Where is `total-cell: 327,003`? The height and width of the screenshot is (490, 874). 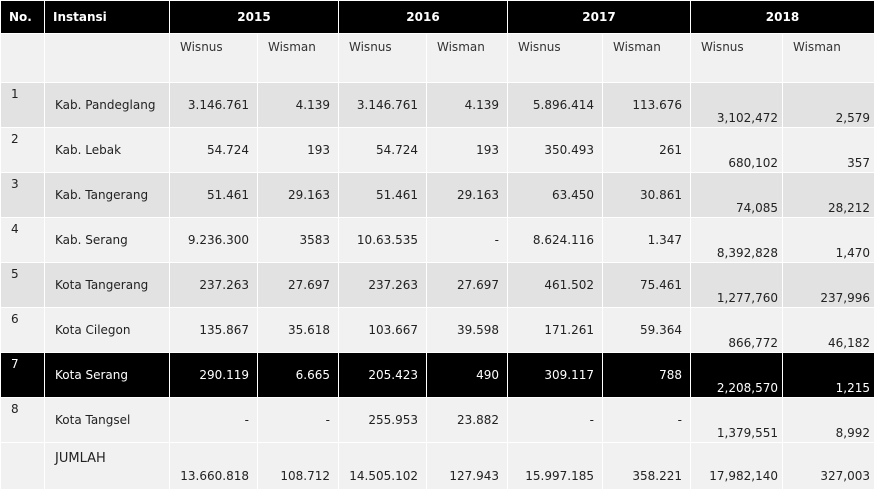 total-cell: 327,003 is located at coordinates (828, 466).